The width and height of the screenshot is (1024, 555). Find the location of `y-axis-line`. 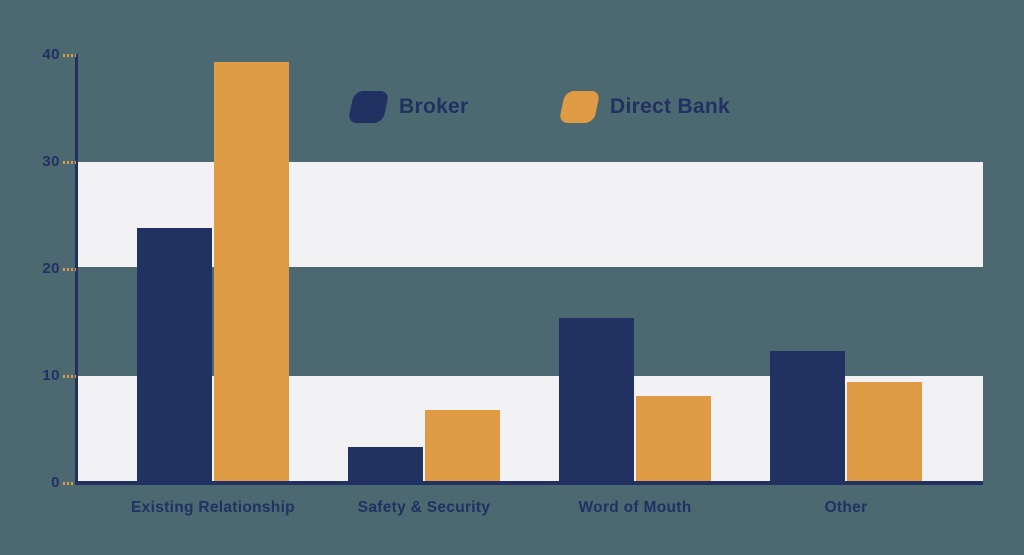

y-axis-line is located at coordinates (76, 269).